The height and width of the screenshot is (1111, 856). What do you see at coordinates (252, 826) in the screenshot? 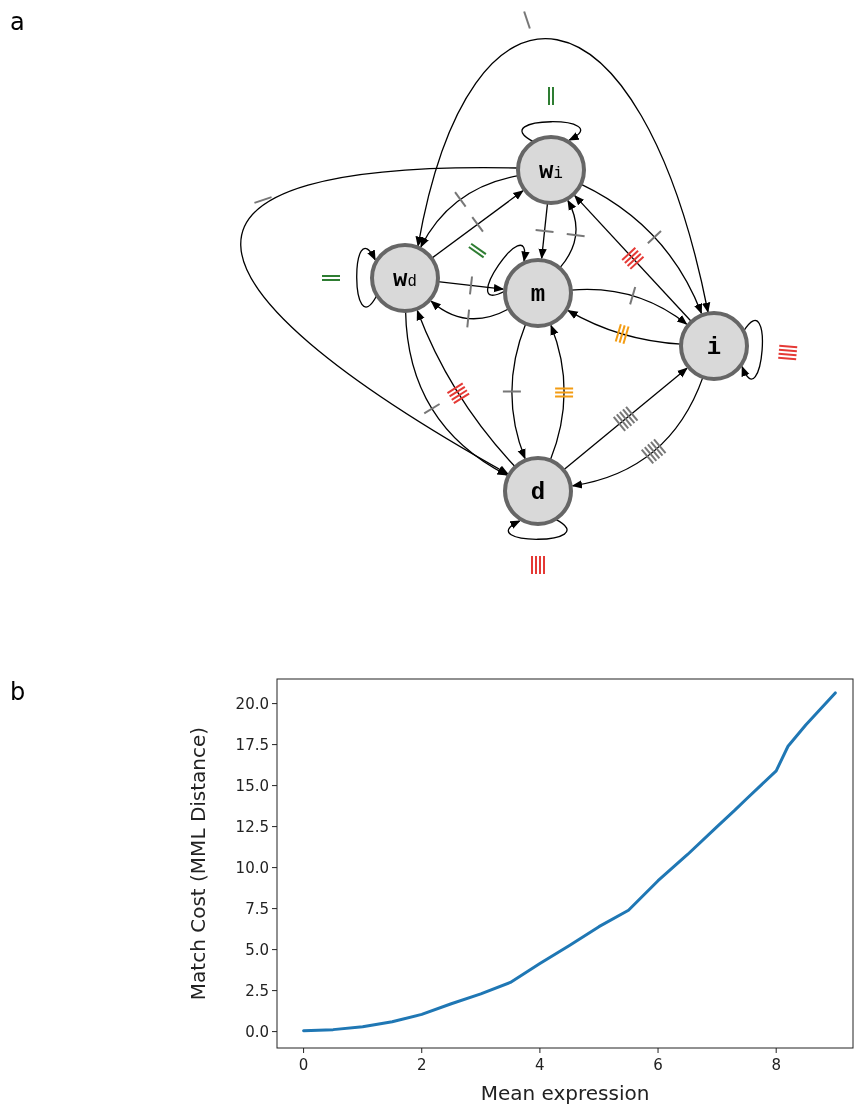
I see `y-tick-label: 12.5` at bounding box center [252, 826].